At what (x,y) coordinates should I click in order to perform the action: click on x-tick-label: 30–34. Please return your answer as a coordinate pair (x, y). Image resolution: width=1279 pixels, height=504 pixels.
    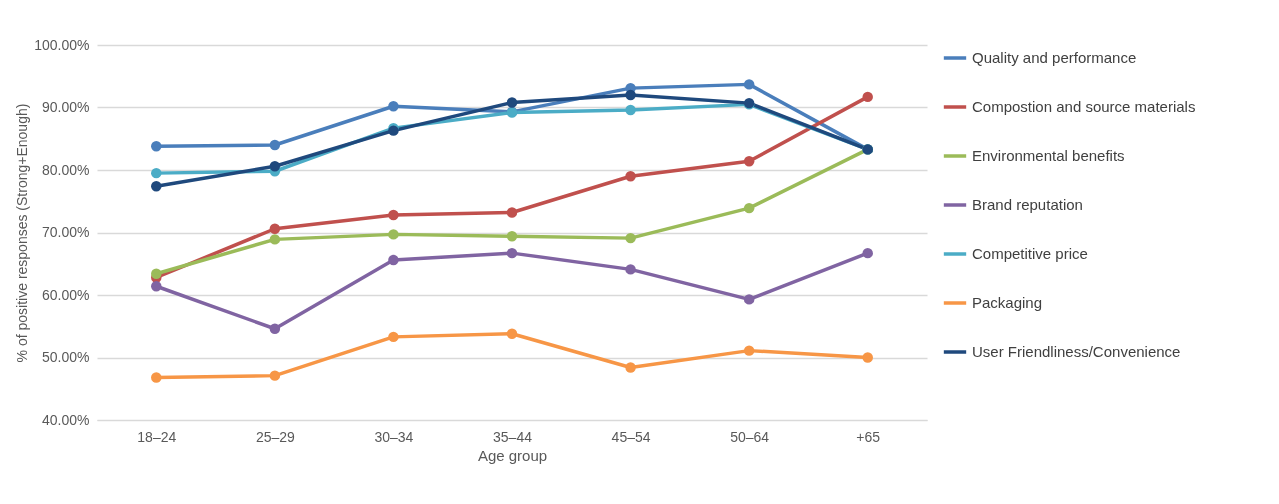
    Looking at the image, I should click on (394, 436).